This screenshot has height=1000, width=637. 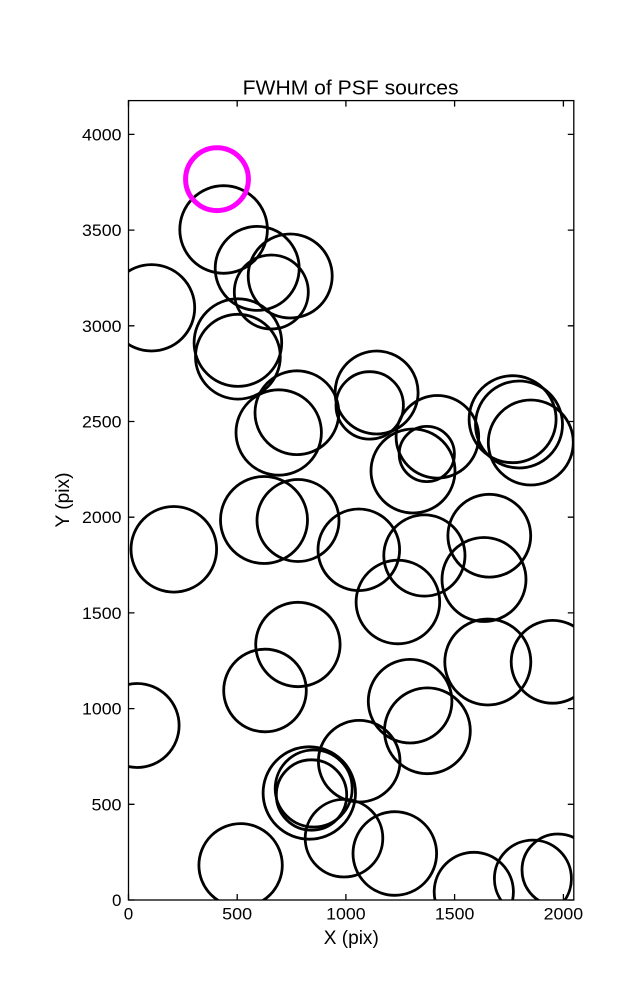 What do you see at coordinates (351, 89) in the screenshot?
I see `svg-text: FWHM of PSF sources` at bounding box center [351, 89].